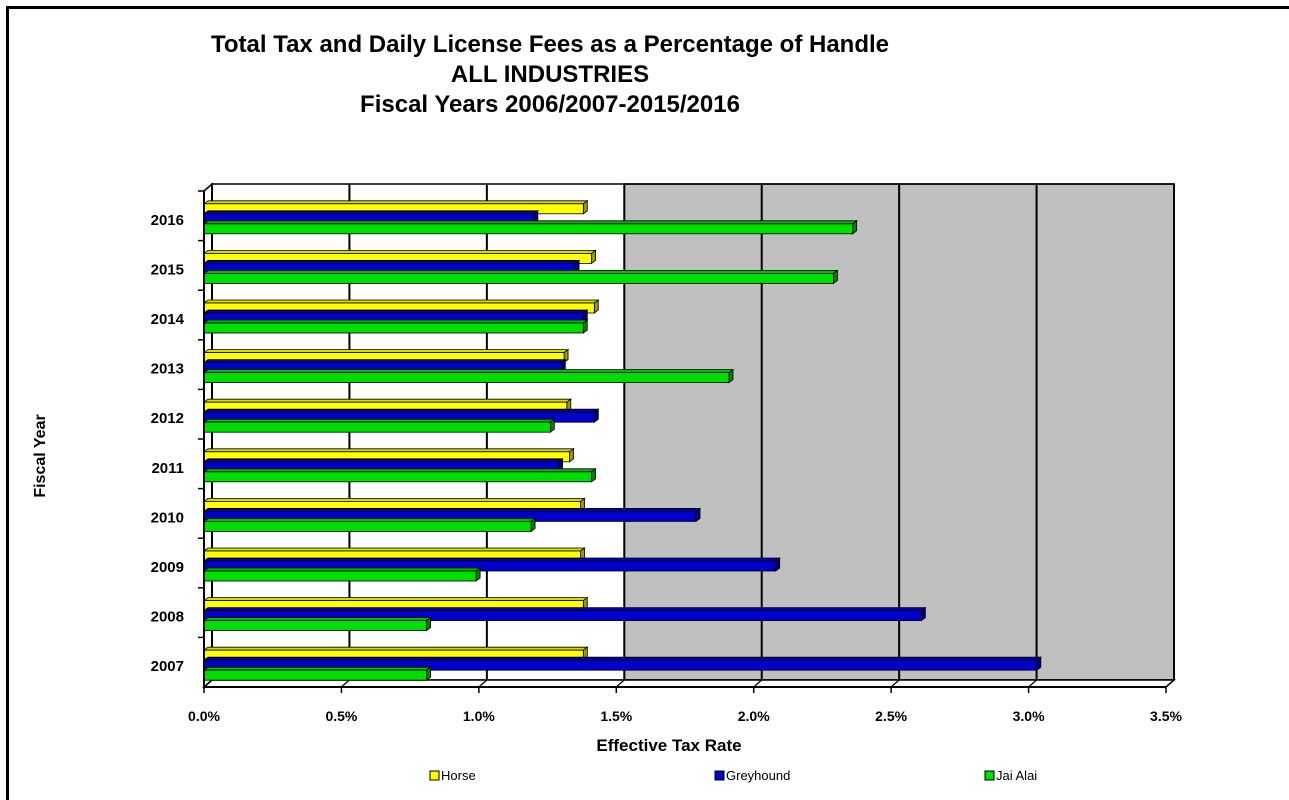 This screenshot has height=800, width=1289. I want to click on legend-label-horse: Horse, so click(458, 775).